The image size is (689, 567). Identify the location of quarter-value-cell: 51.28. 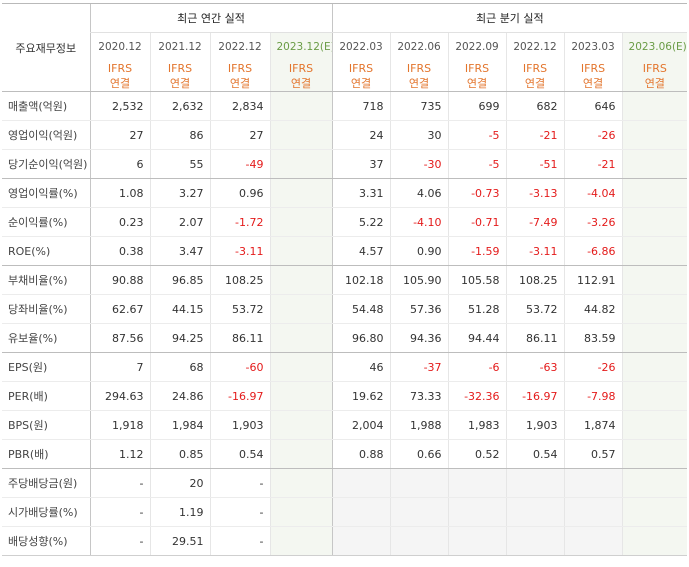
(477, 309).